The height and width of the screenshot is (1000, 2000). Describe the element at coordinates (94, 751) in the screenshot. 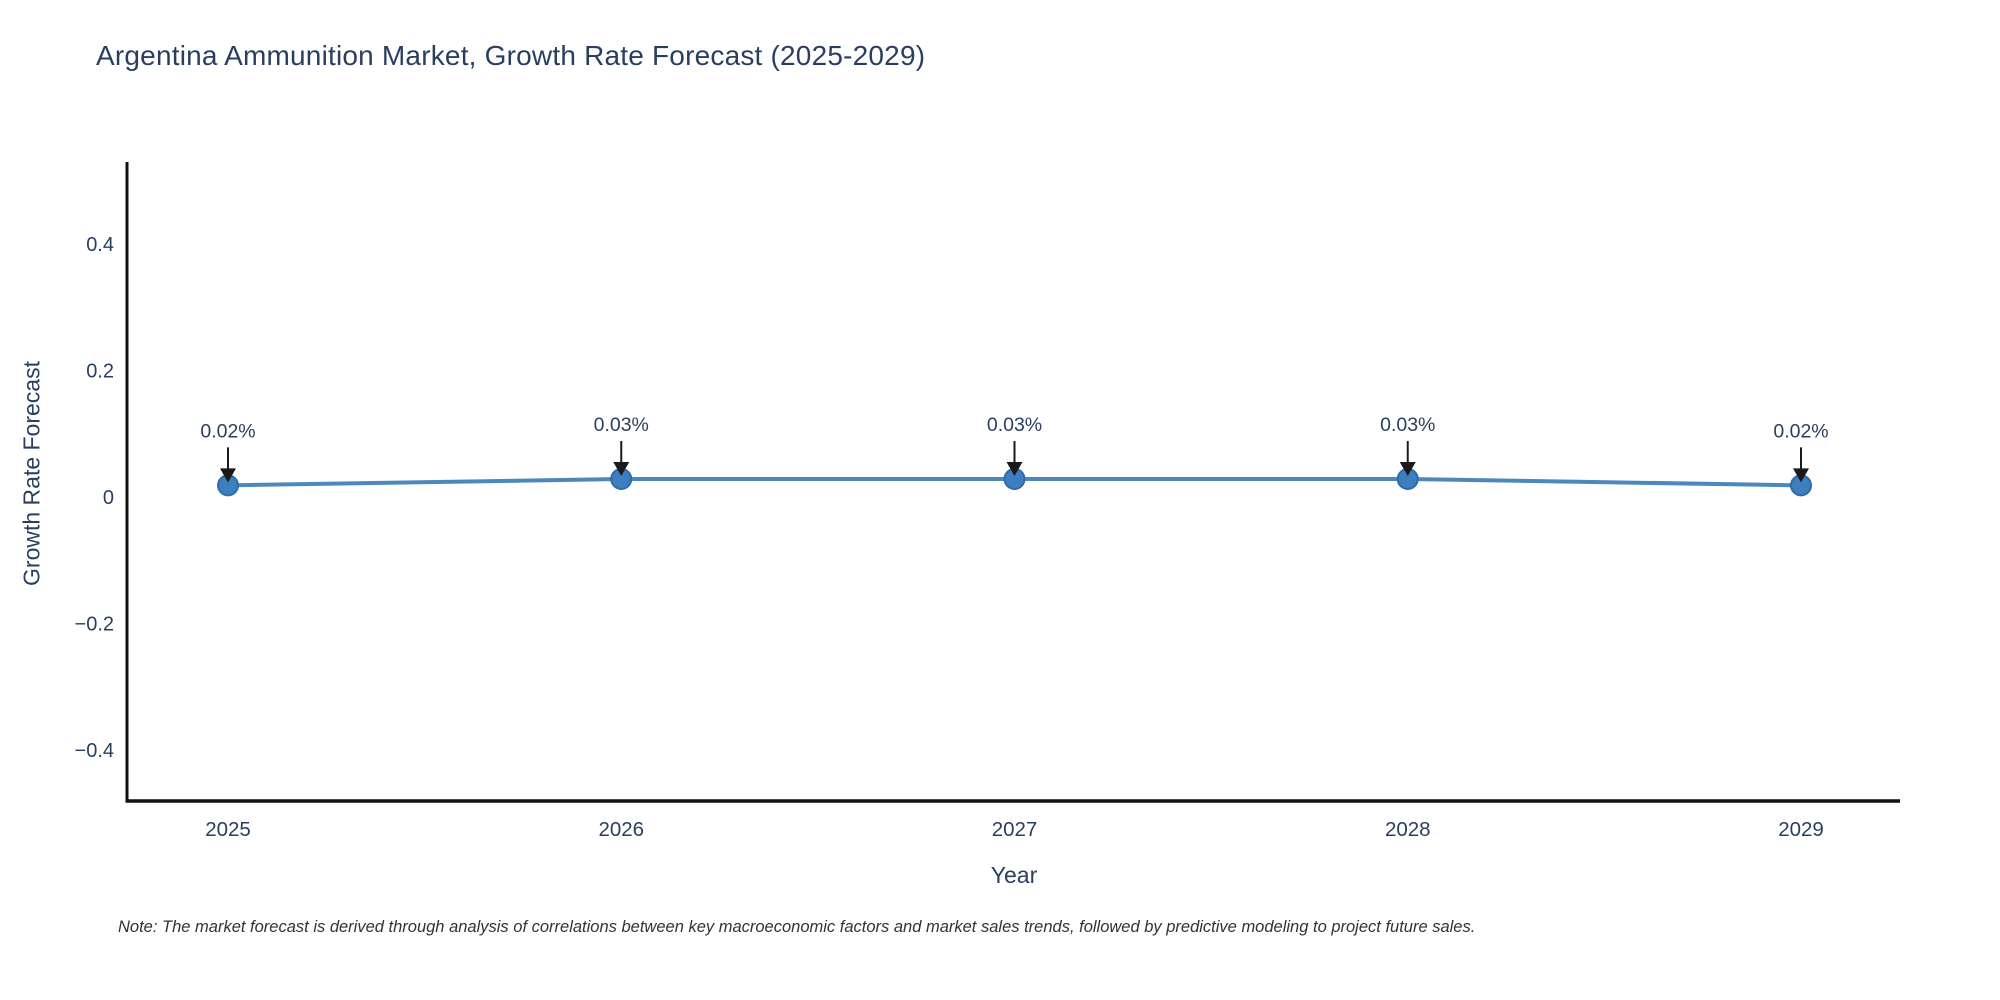

I see `y-tick-label: −0.4` at that location.